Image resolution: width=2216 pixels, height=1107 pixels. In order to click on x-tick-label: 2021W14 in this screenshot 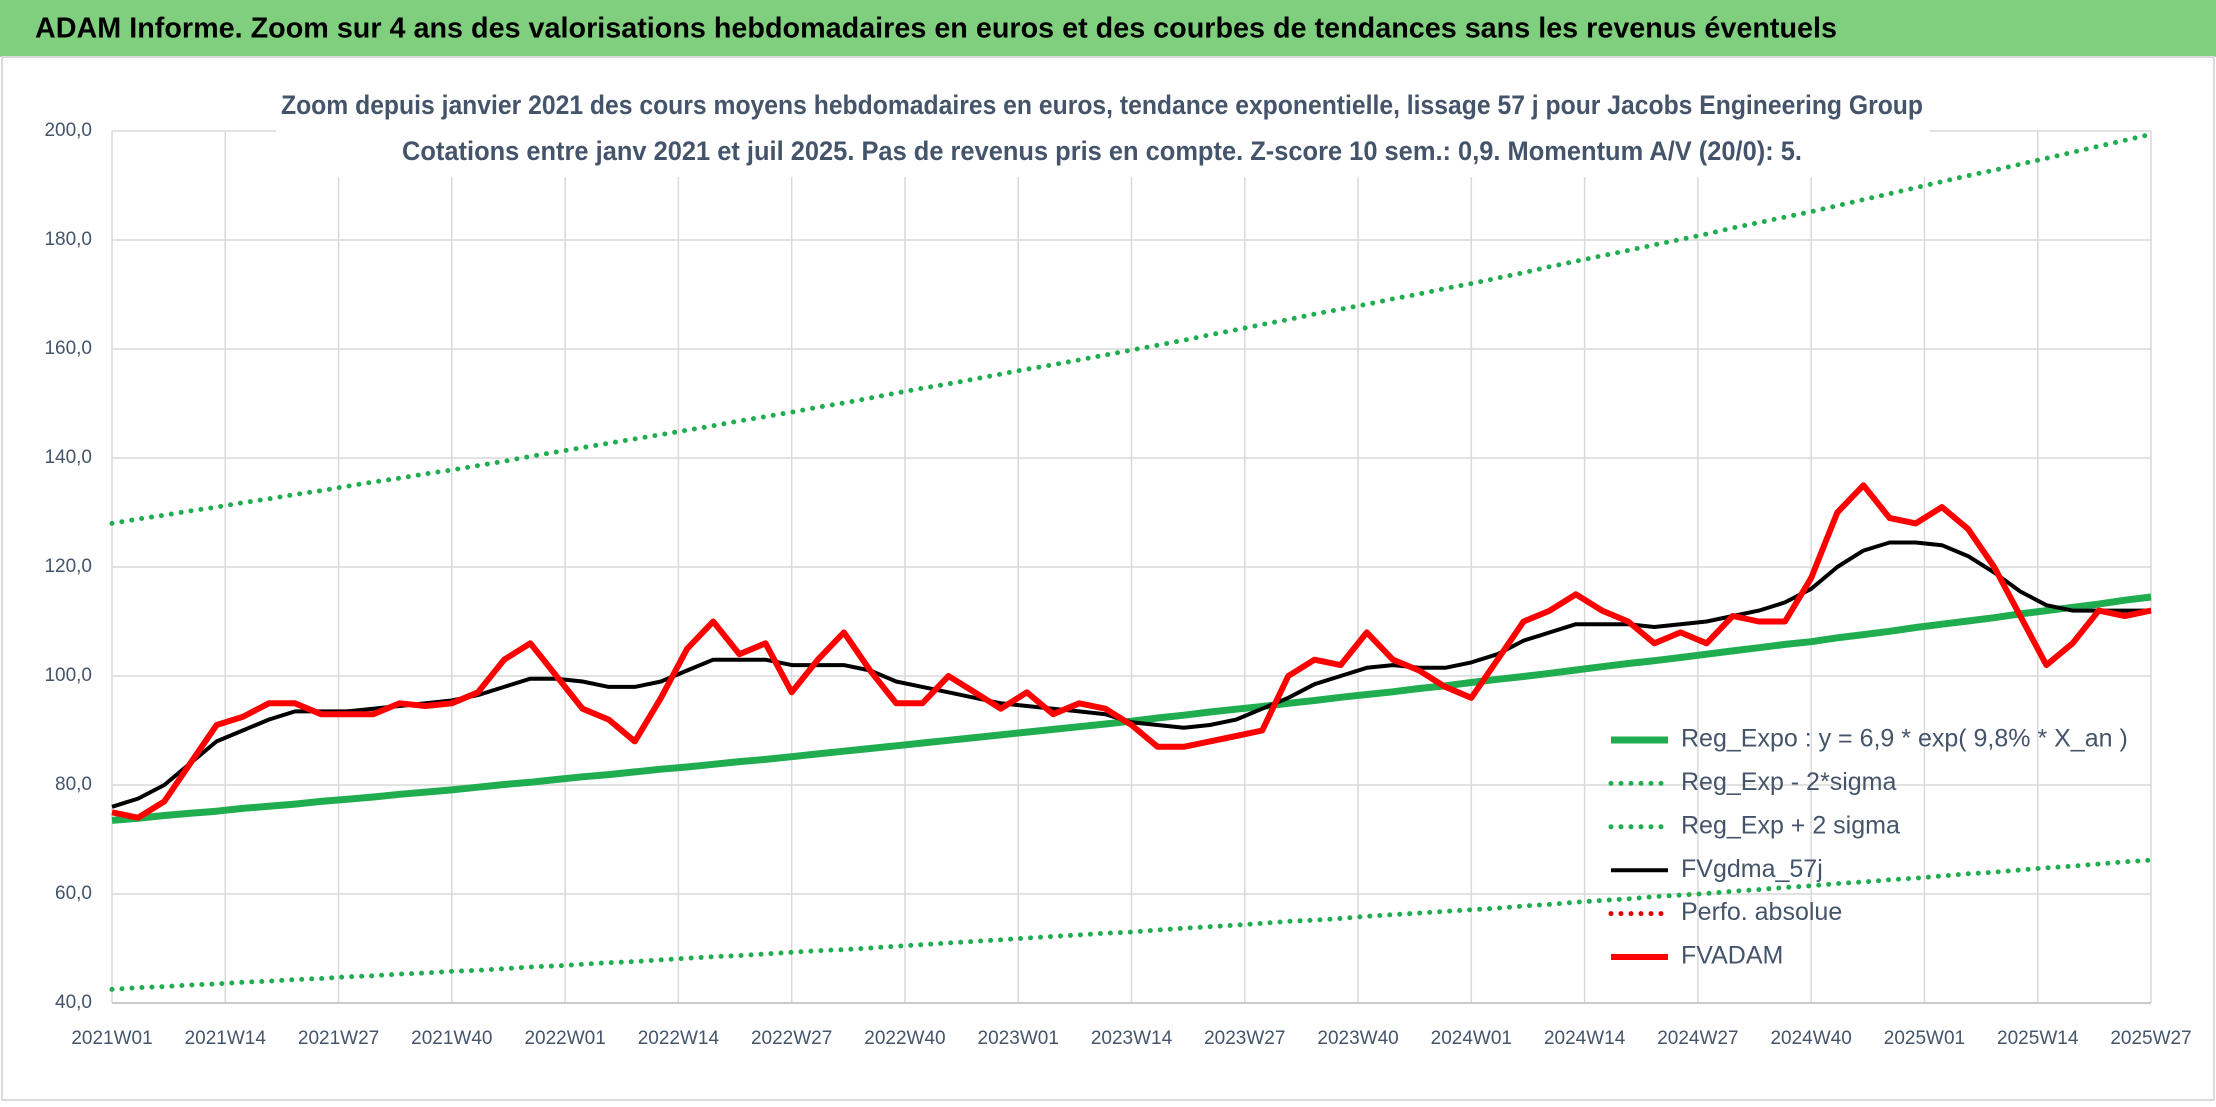, I will do `click(226, 1038)`.